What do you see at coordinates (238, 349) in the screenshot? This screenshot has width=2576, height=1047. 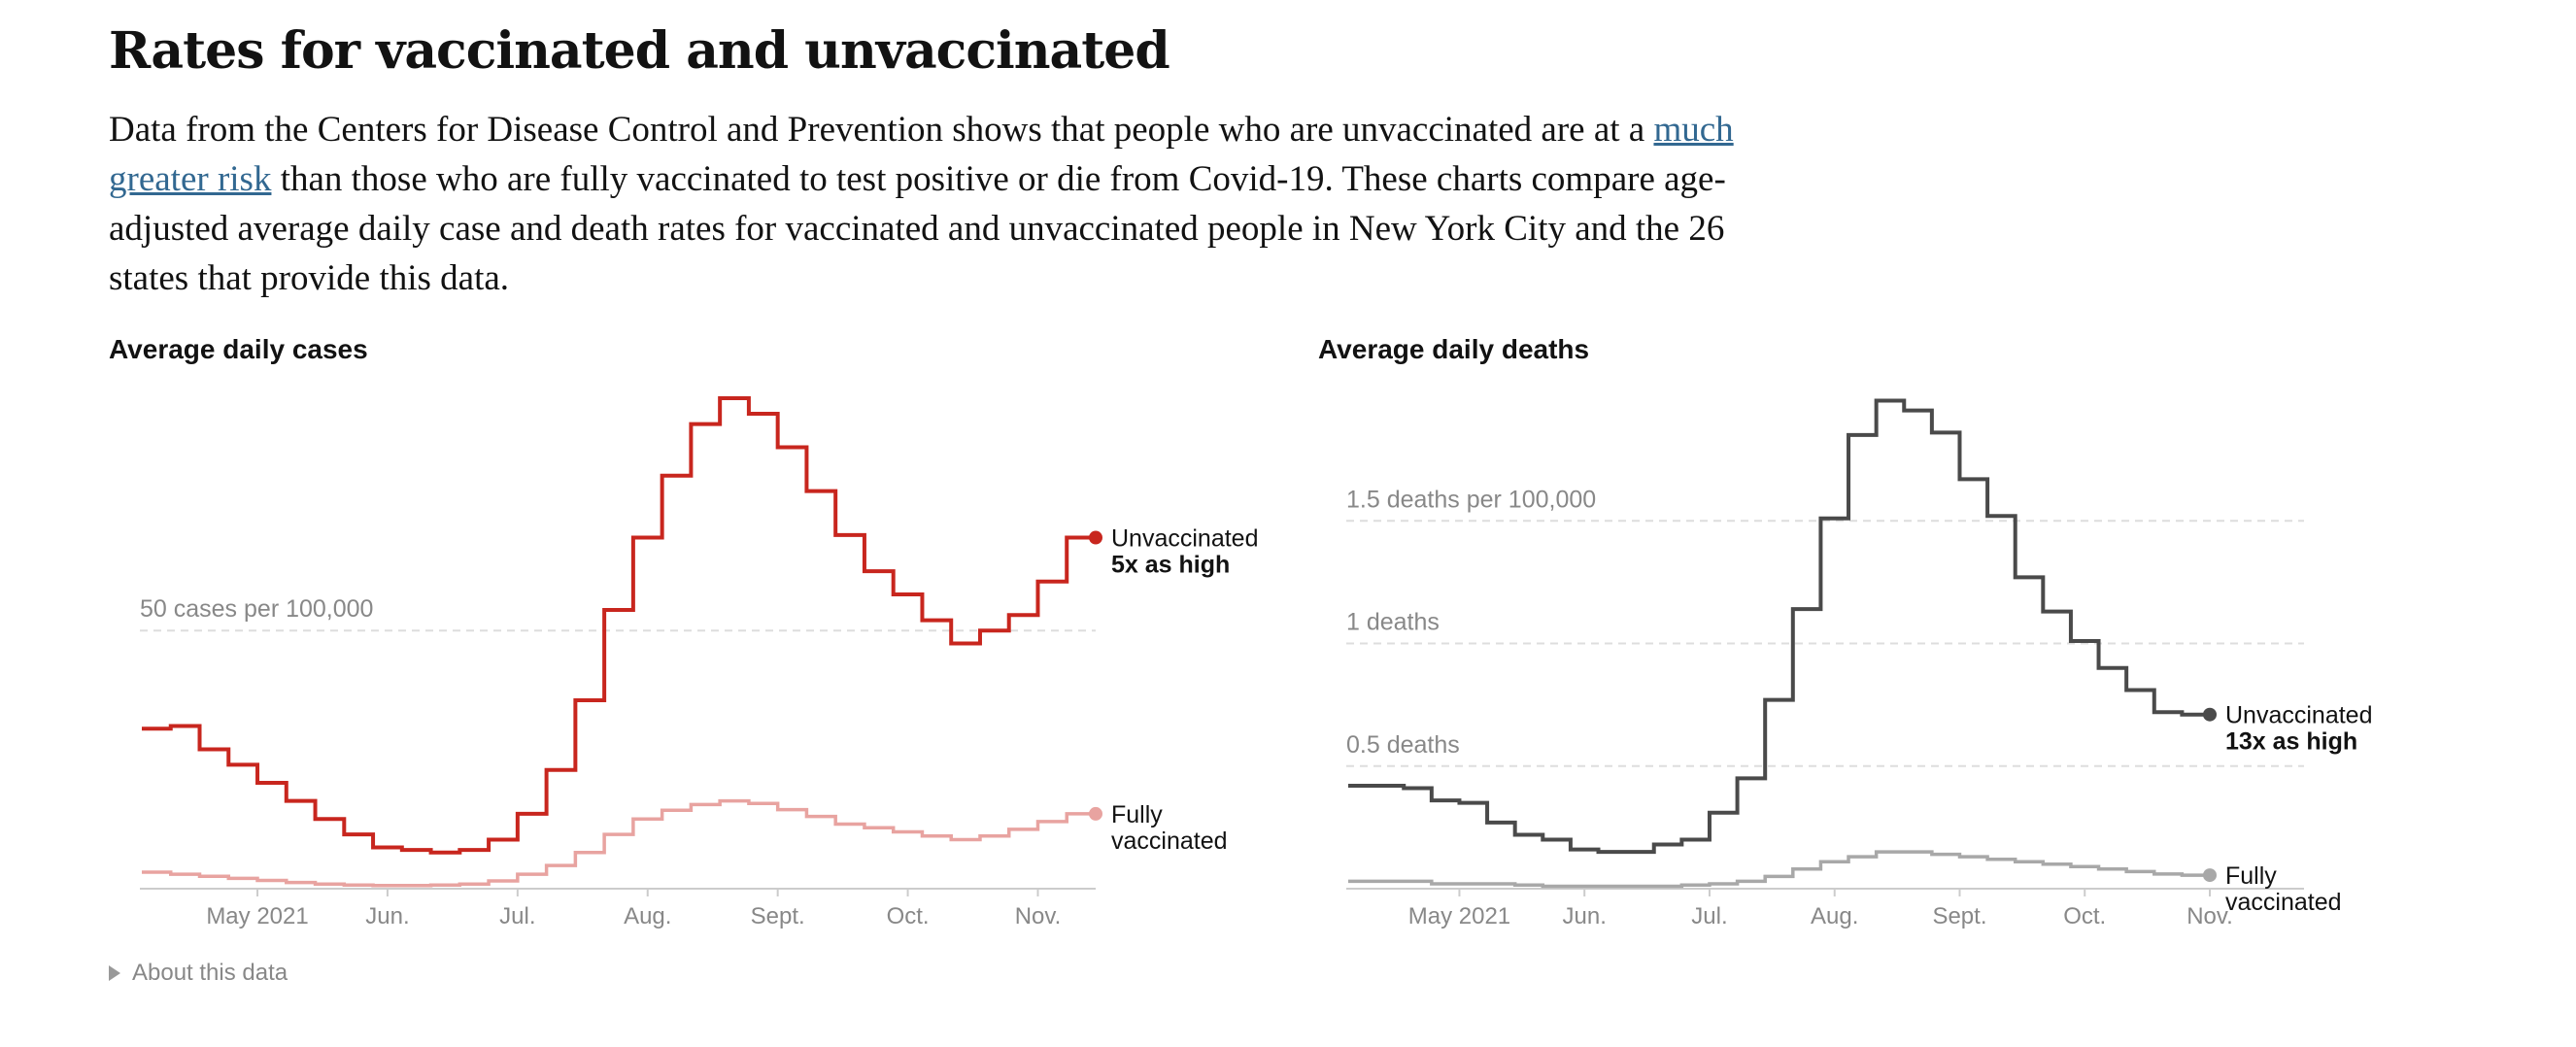 I see `cases-chart-title: Average daily cases` at bounding box center [238, 349].